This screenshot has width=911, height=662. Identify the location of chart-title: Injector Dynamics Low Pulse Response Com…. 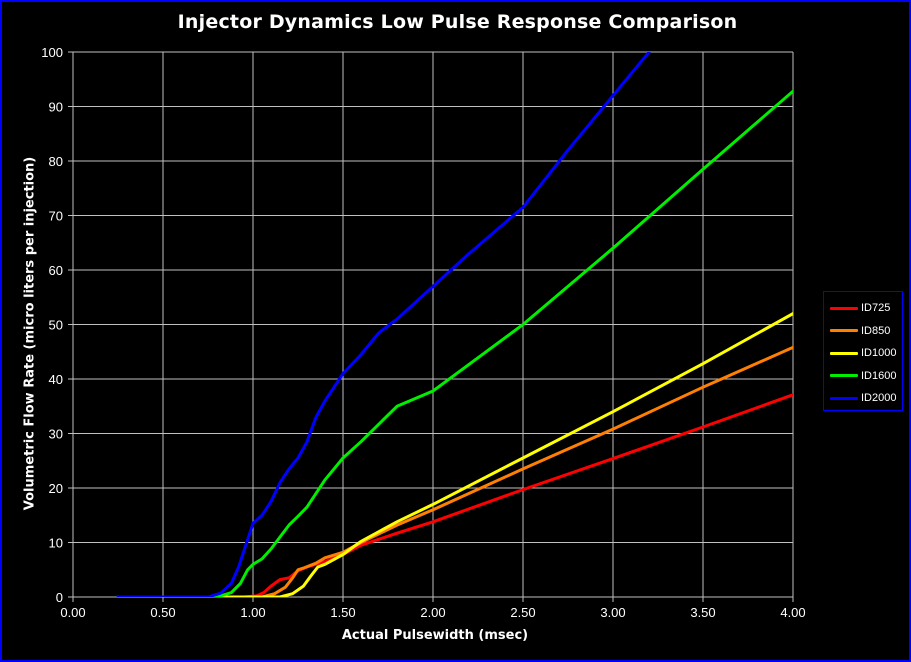
(457, 22).